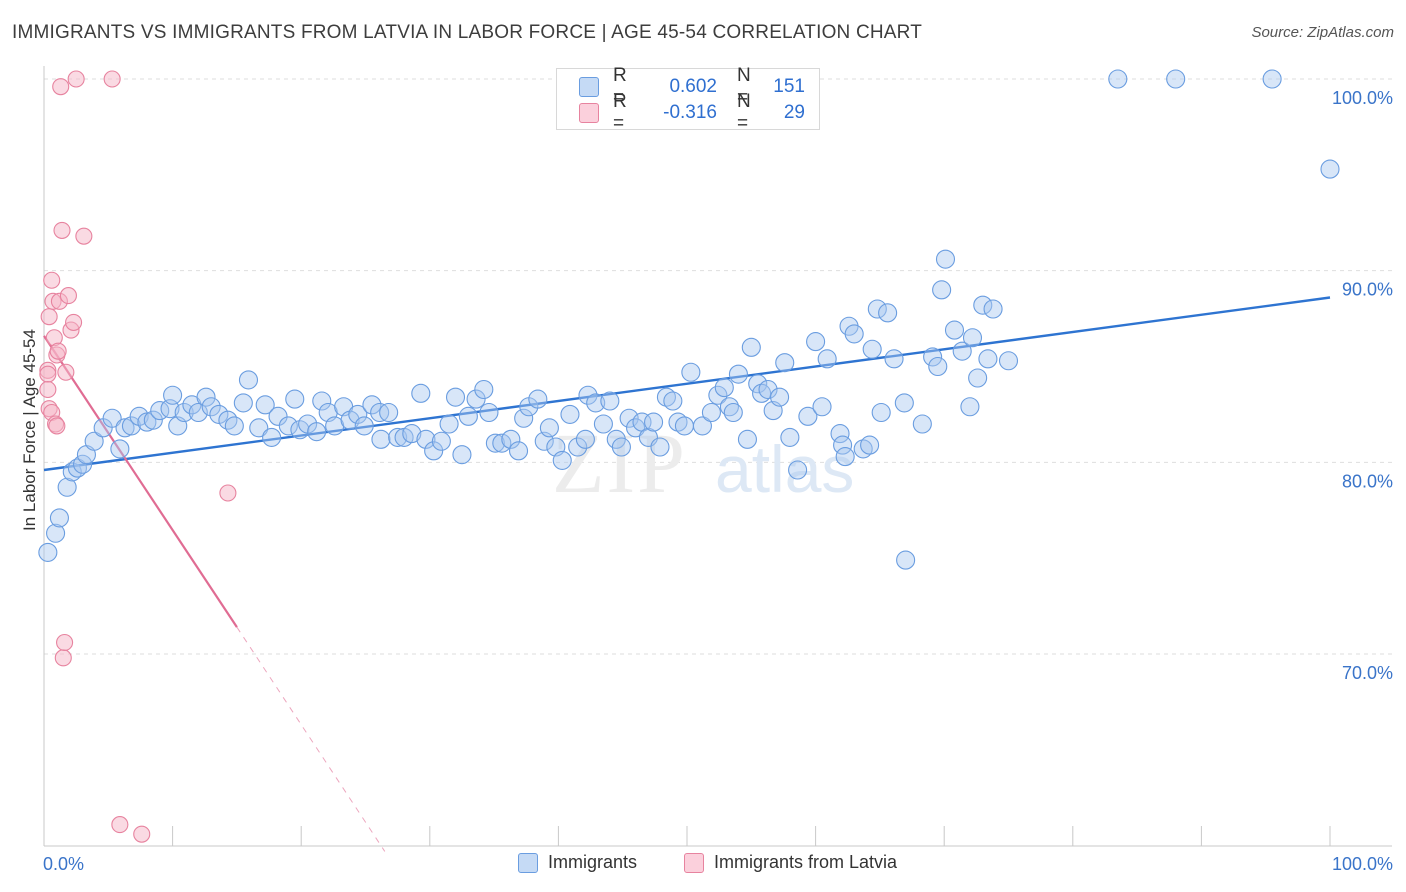 The width and height of the screenshot is (1406, 892). Describe the element at coordinates (789, 86) in the screenshot. I see `n-value: 151` at that location.